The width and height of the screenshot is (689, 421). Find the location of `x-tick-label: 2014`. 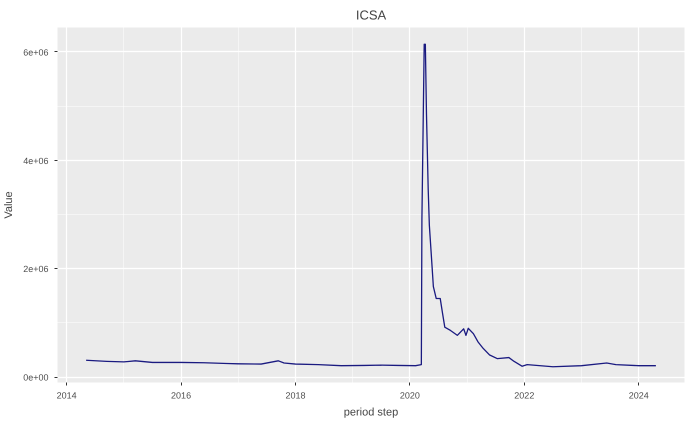

x-tick-label: 2014 is located at coordinates (66, 395).